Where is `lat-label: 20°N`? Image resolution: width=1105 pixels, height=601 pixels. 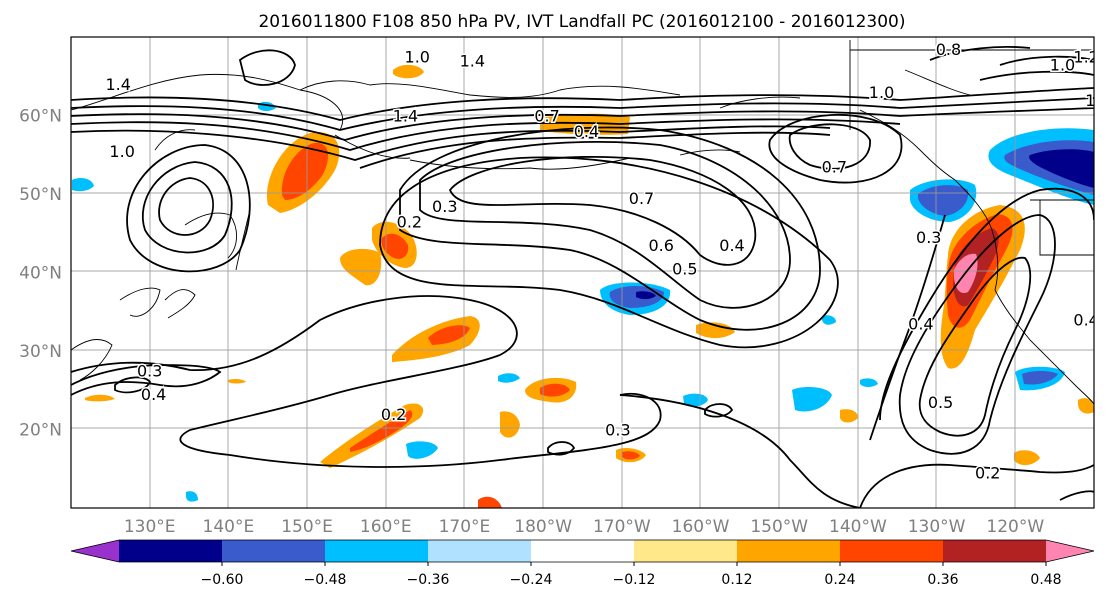 lat-label: 20°N is located at coordinates (40, 431).